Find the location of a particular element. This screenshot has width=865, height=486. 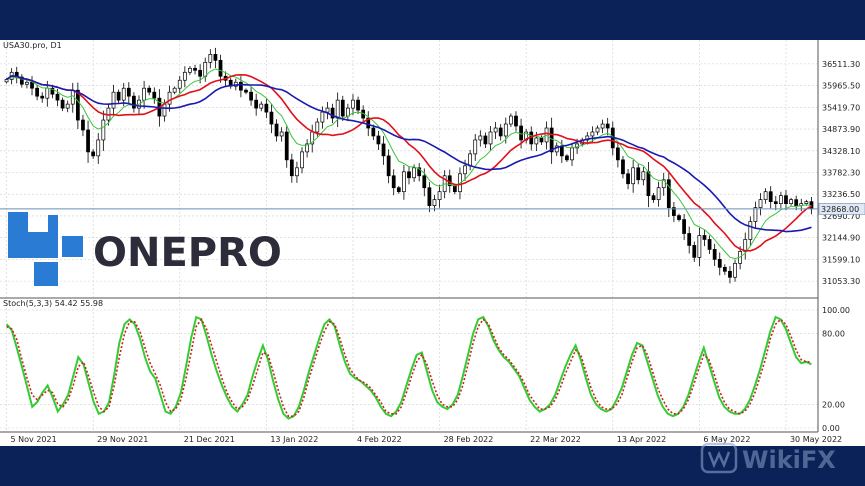

time-tick-label: 4 Feb 2022 is located at coordinates (379, 439).